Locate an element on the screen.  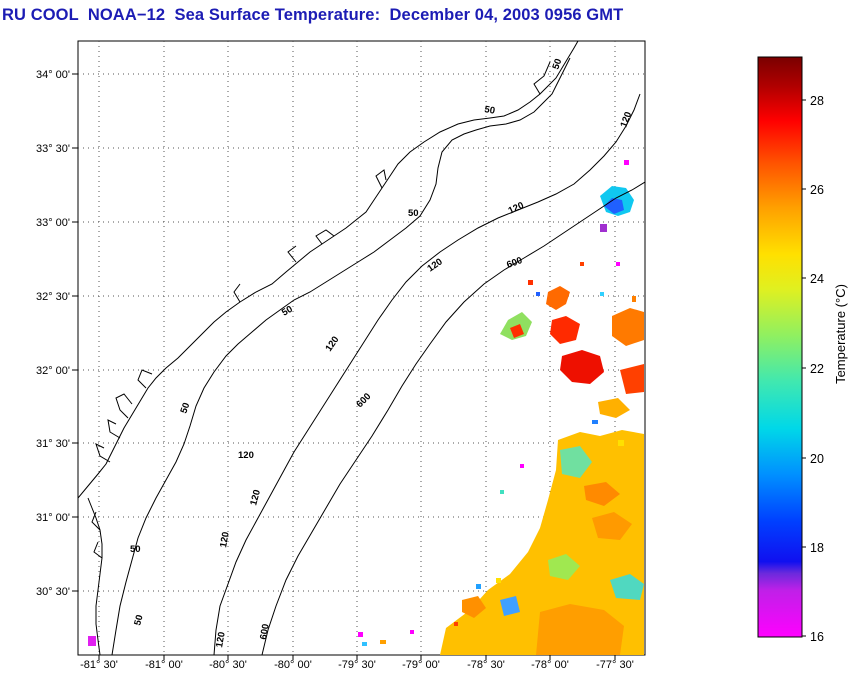
sst-pixel-magenta is located at coordinates (626, 162).